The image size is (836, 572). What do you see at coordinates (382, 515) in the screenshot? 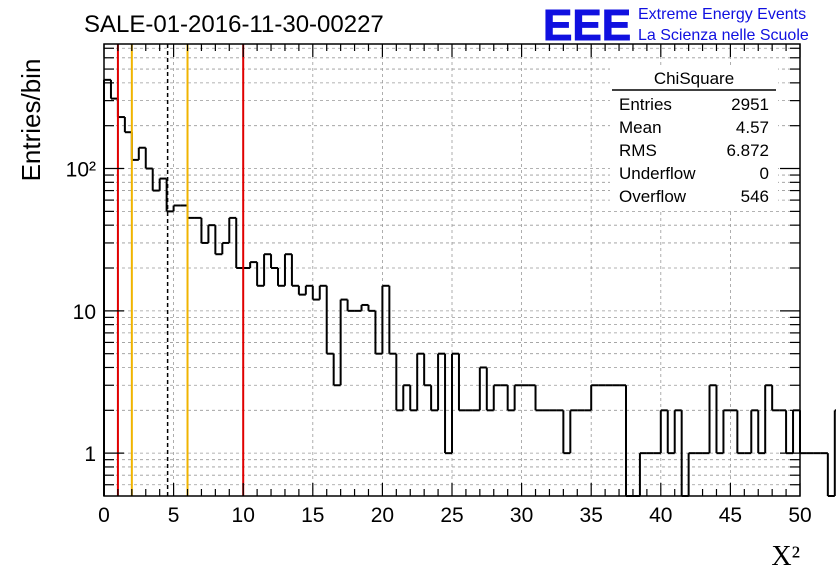
I see `x-tick-label: 20` at bounding box center [382, 515].